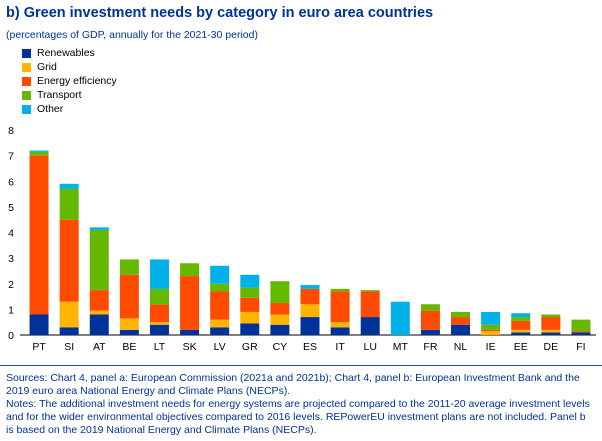 Image resolution: width=602 pixels, height=441 pixels. What do you see at coordinates (11, 234) in the screenshot?
I see `y-tick-label: 4` at bounding box center [11, 234].